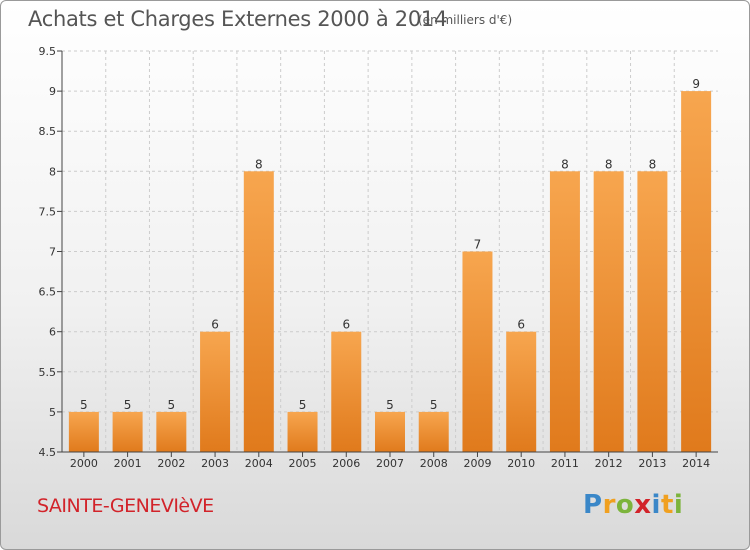  I want to click on x-tick-label: 2013, so click(652, 463).